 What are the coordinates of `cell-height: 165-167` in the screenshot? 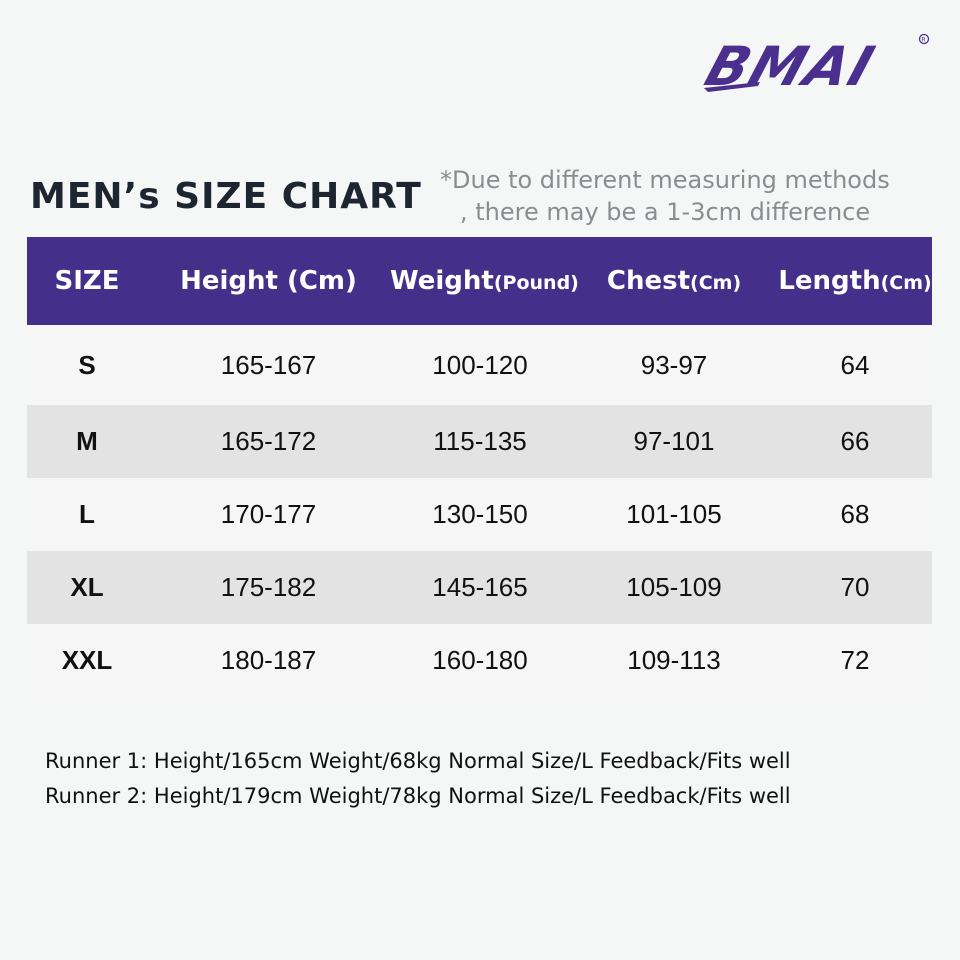 It's located at (268, 364).